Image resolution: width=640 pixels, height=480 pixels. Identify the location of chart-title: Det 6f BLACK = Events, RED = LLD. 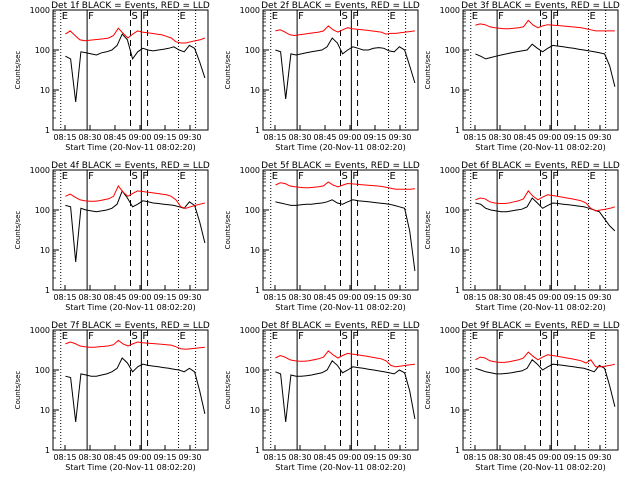
(540, 166).